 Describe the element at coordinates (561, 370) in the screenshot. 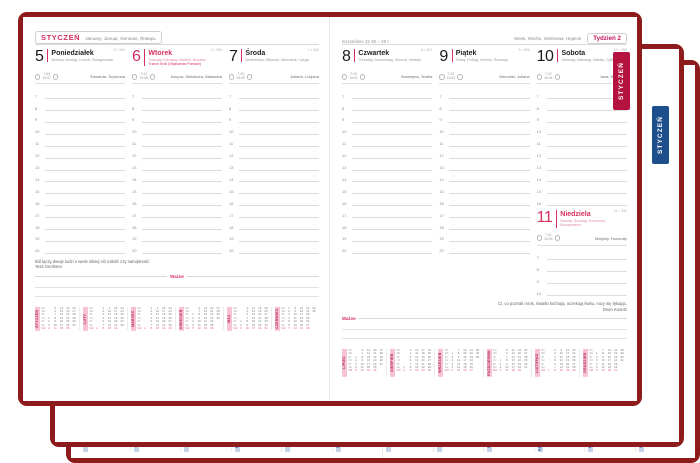

I see `mini-day-cell: 15` at that location.